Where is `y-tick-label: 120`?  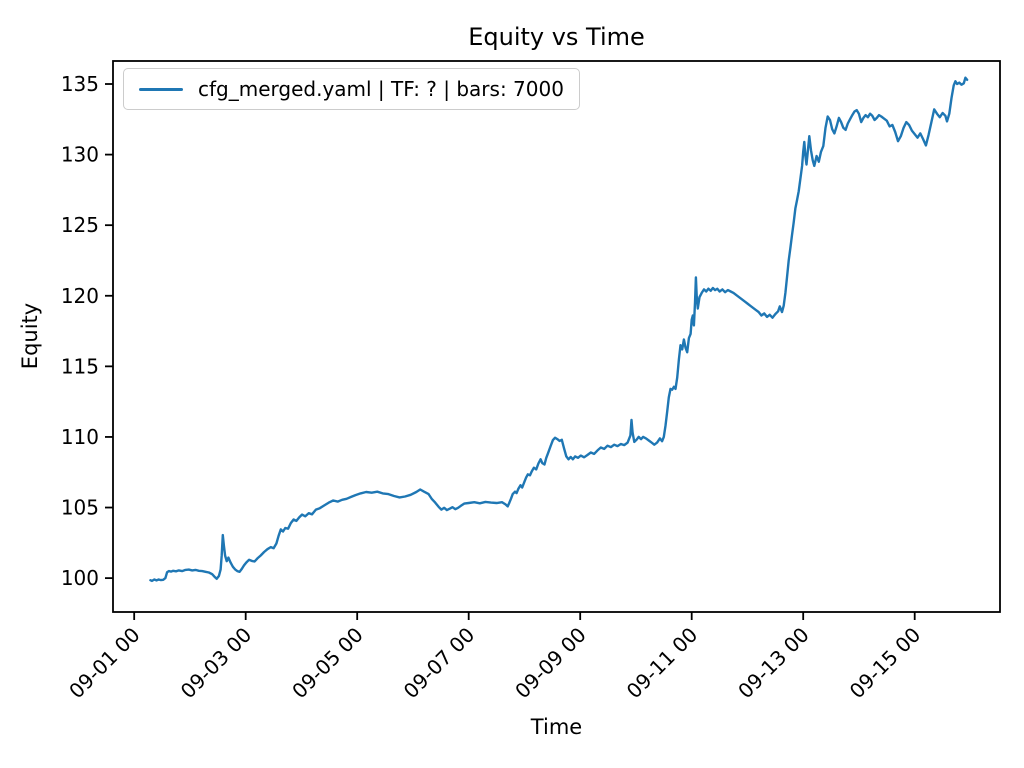 y-tick-label: 120 is located at coordinates (80, 296).